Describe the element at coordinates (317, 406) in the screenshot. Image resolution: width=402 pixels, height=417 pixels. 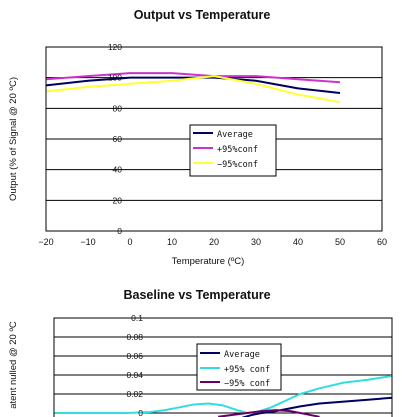
I see `chart2-series-average-line` at that location.